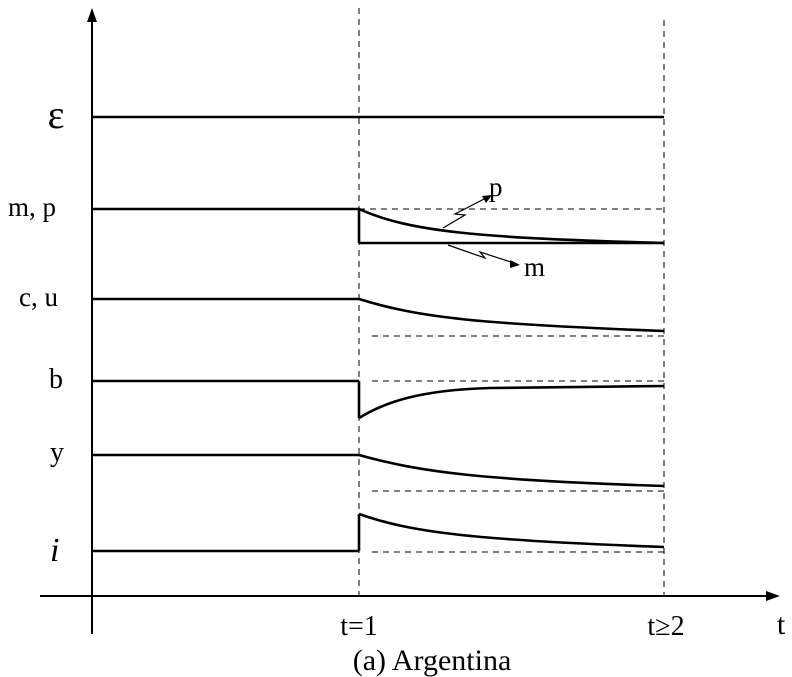 This screenshot has width=792, height=677. What do you see at coordinates (56, 379) in the screenshot?
I see `label-b: b` at bounding box center [56, 379].